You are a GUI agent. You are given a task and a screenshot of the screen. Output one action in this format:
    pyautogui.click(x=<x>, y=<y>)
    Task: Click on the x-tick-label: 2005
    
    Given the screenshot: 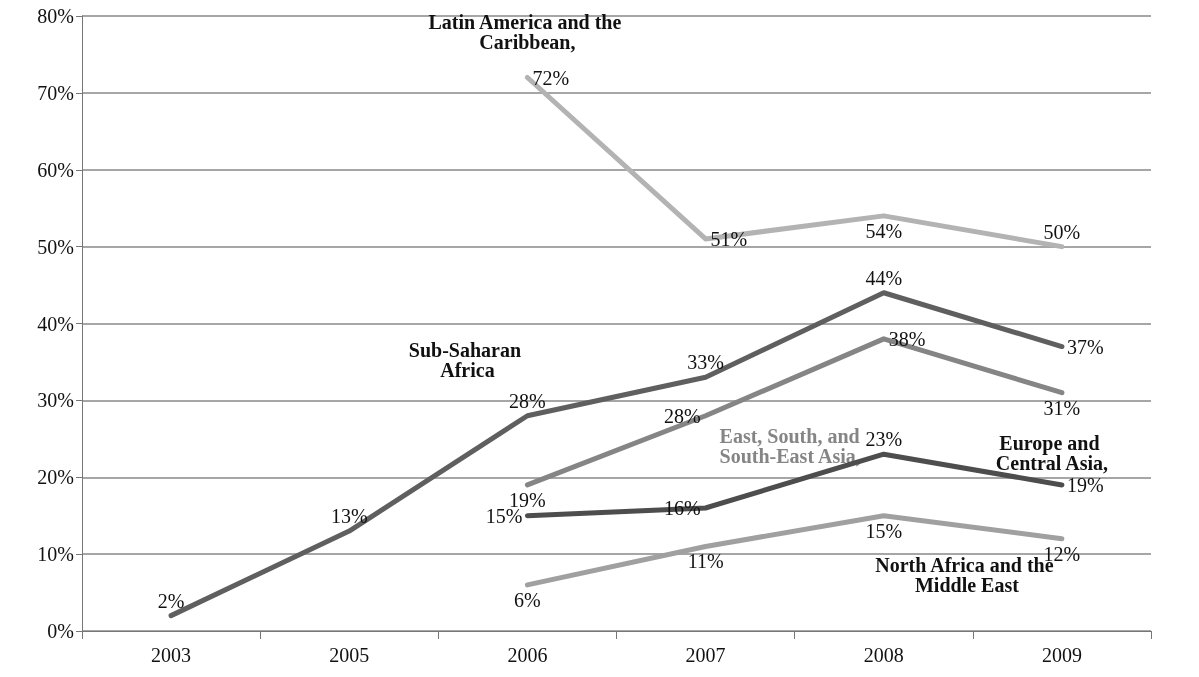 What is the action you would take?
    pyautogui.click(x=349, y=655)
    